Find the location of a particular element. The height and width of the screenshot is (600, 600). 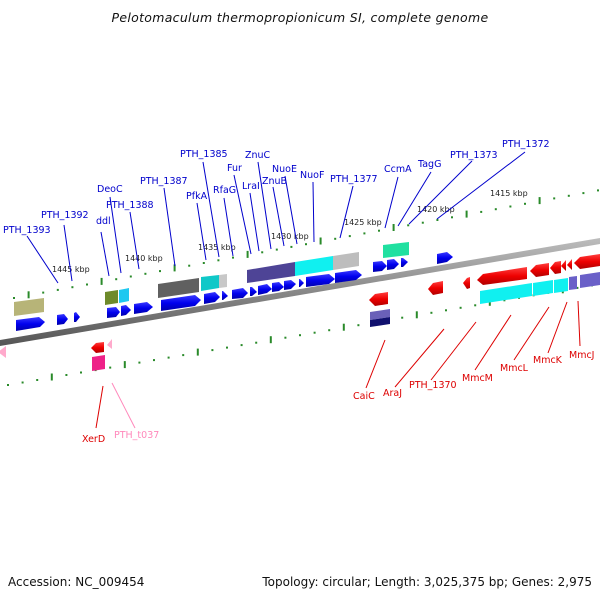

gene-label: TagG is located at coordinates (429, 164).